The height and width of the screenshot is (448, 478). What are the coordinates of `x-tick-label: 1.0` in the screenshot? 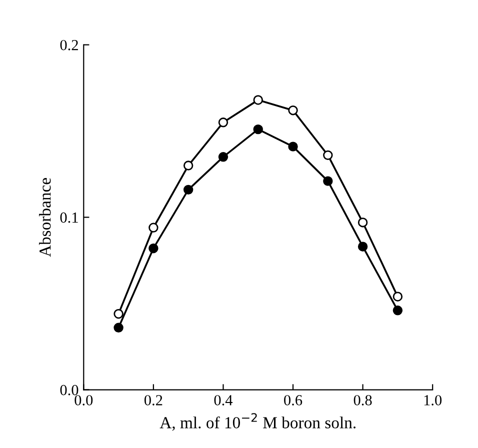 It's located at (433, 400).